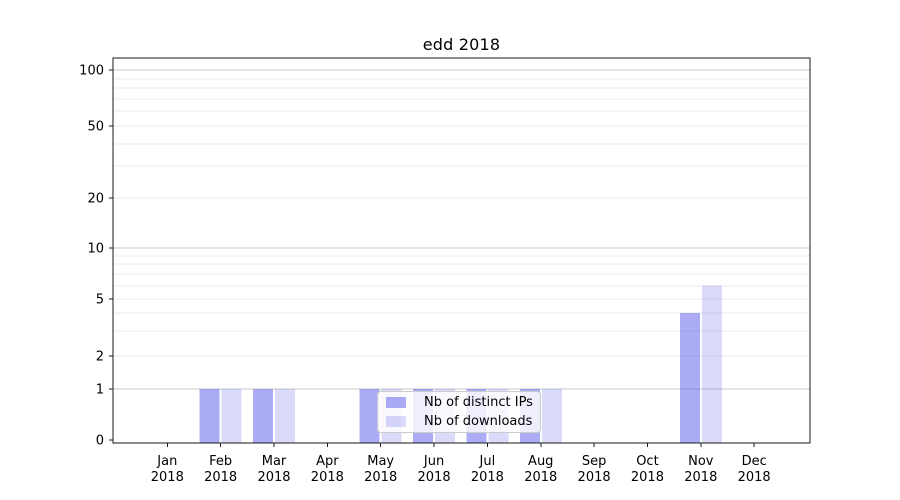 This screenshot has width=900, height=500. Describe the element at coordinates (95, 199) in the screenshot. I see `y-tick-label: 20` at that location.